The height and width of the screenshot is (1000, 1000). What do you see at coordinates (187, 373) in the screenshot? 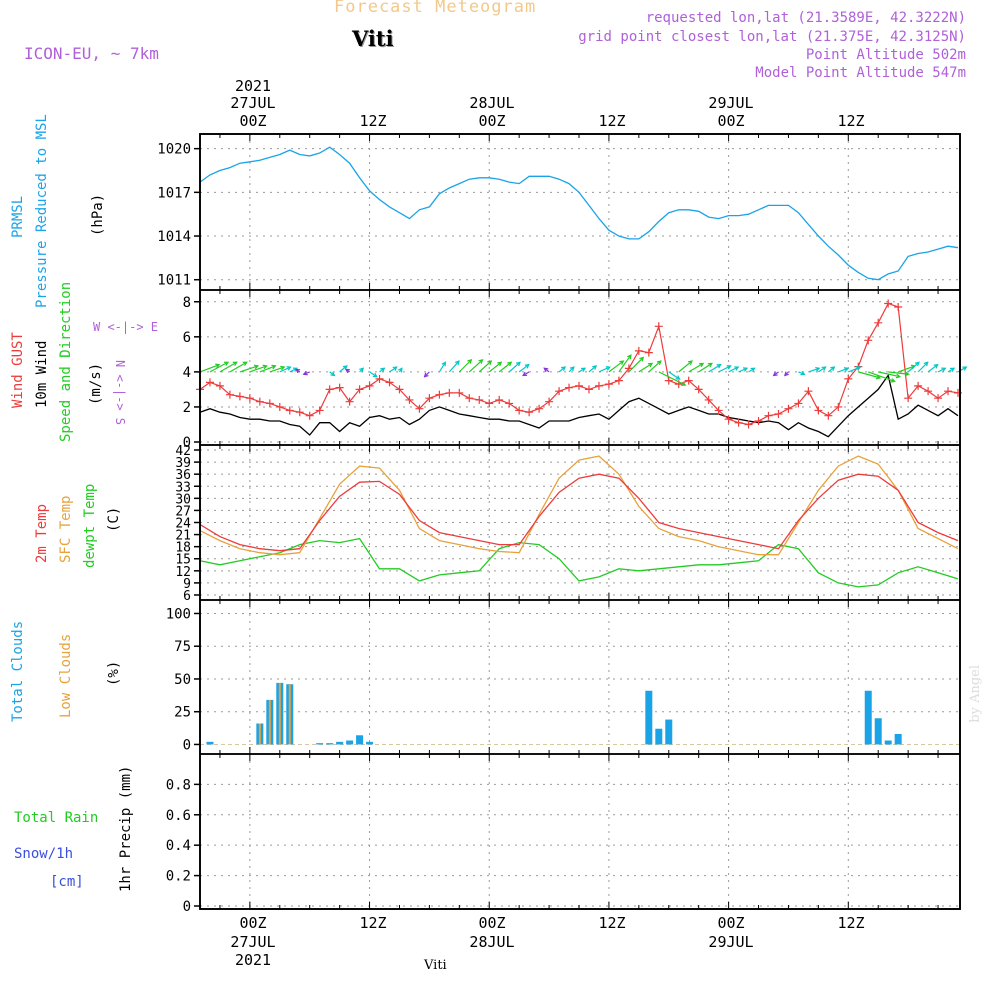
I see `y-tick-label: 4` at bounding box center [187, 373].